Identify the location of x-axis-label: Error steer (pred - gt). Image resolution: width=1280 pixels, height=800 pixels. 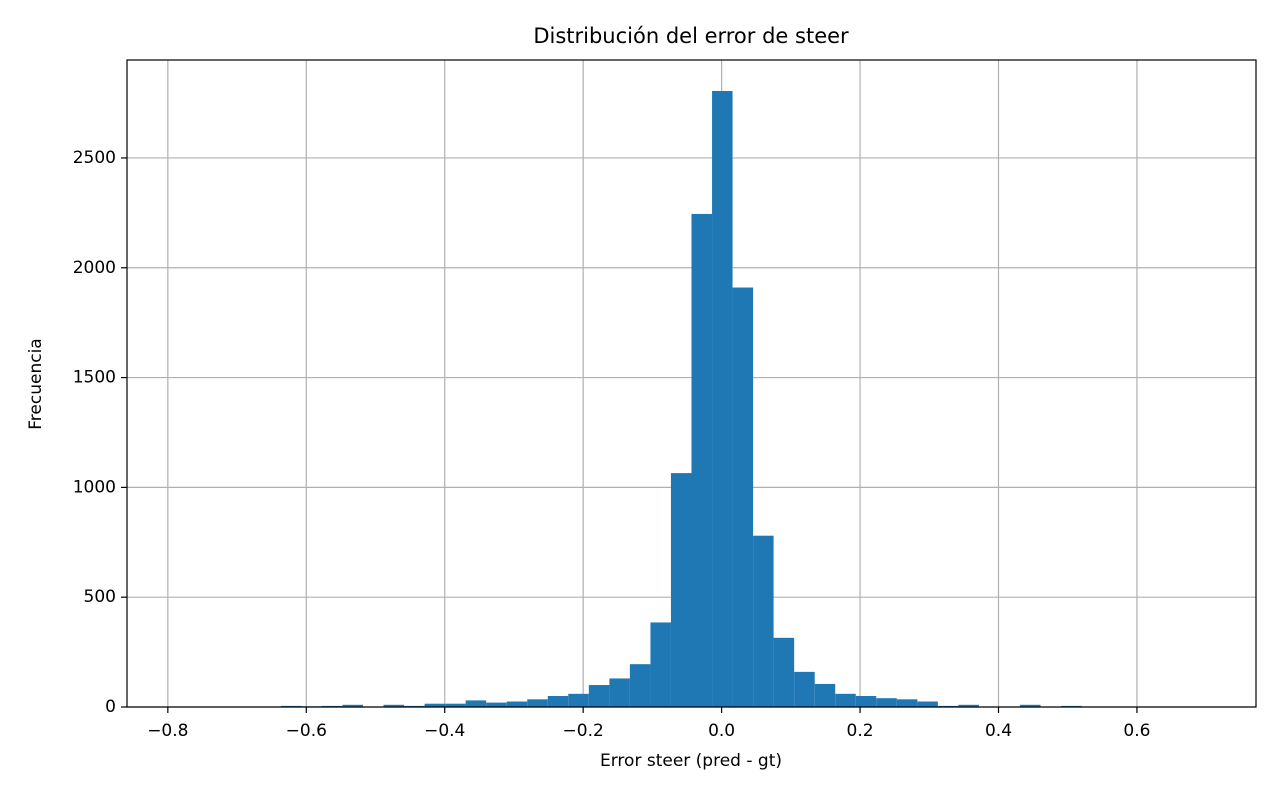
(691, 761).